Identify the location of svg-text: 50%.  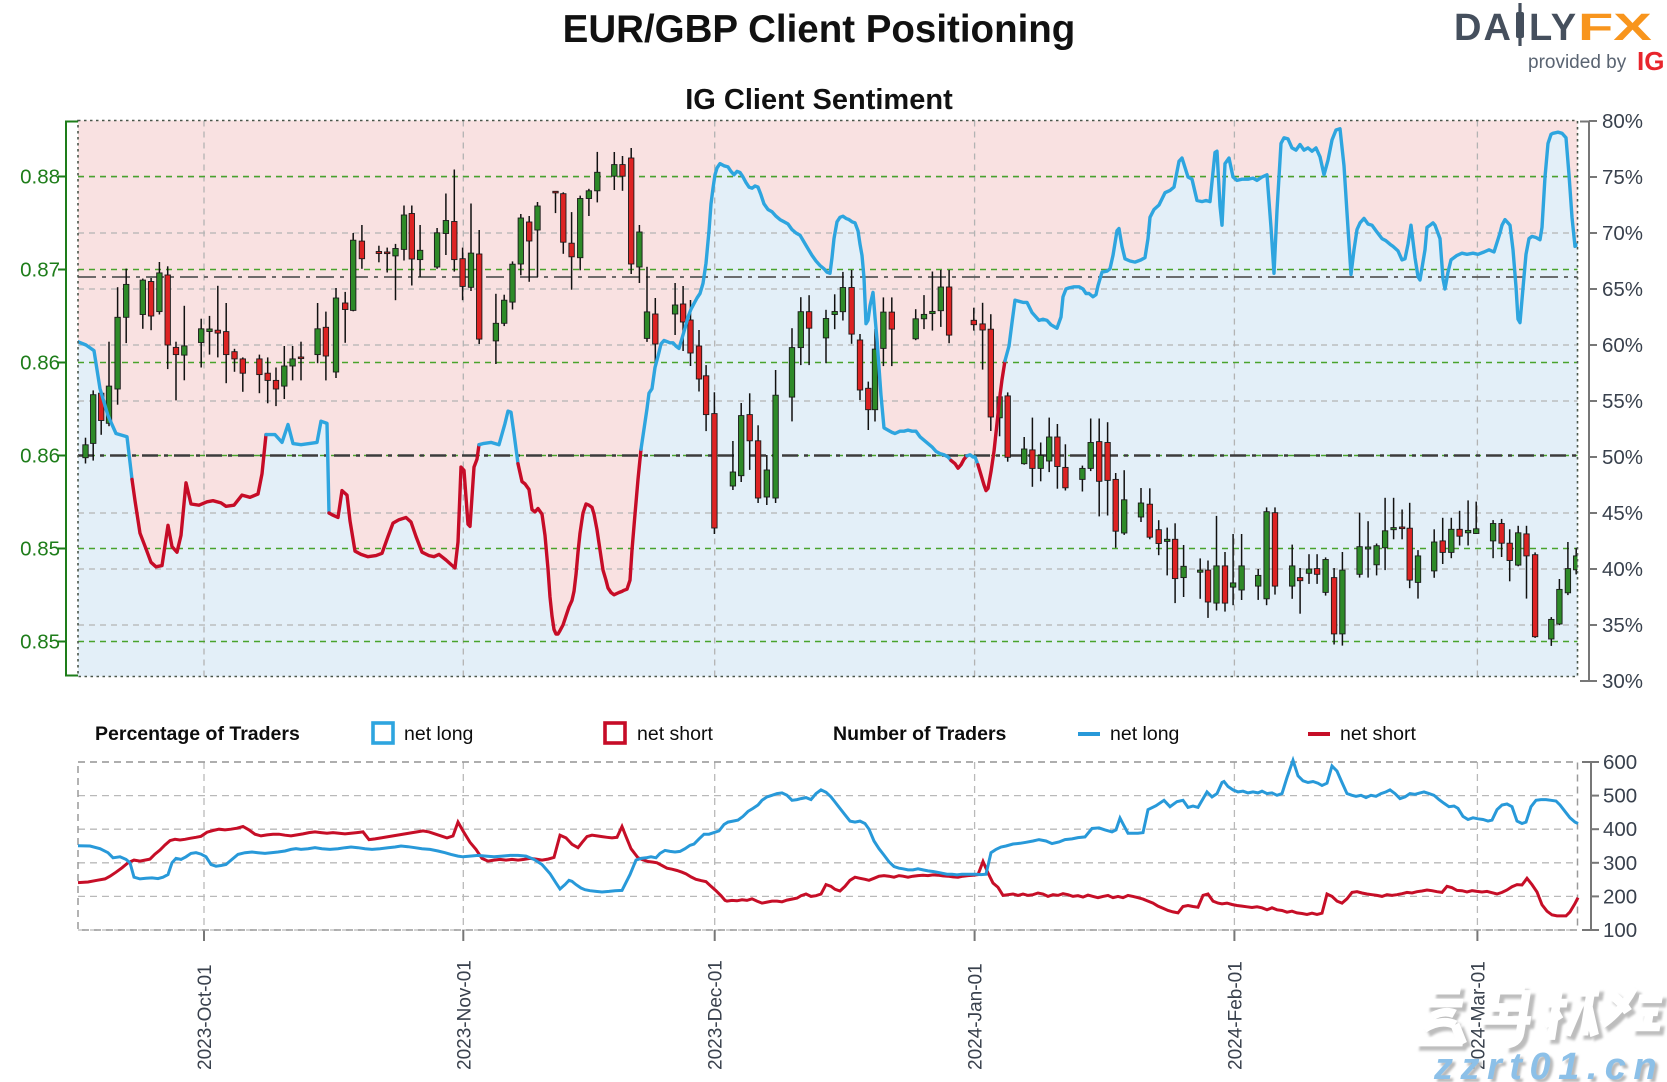
(1622, 457).